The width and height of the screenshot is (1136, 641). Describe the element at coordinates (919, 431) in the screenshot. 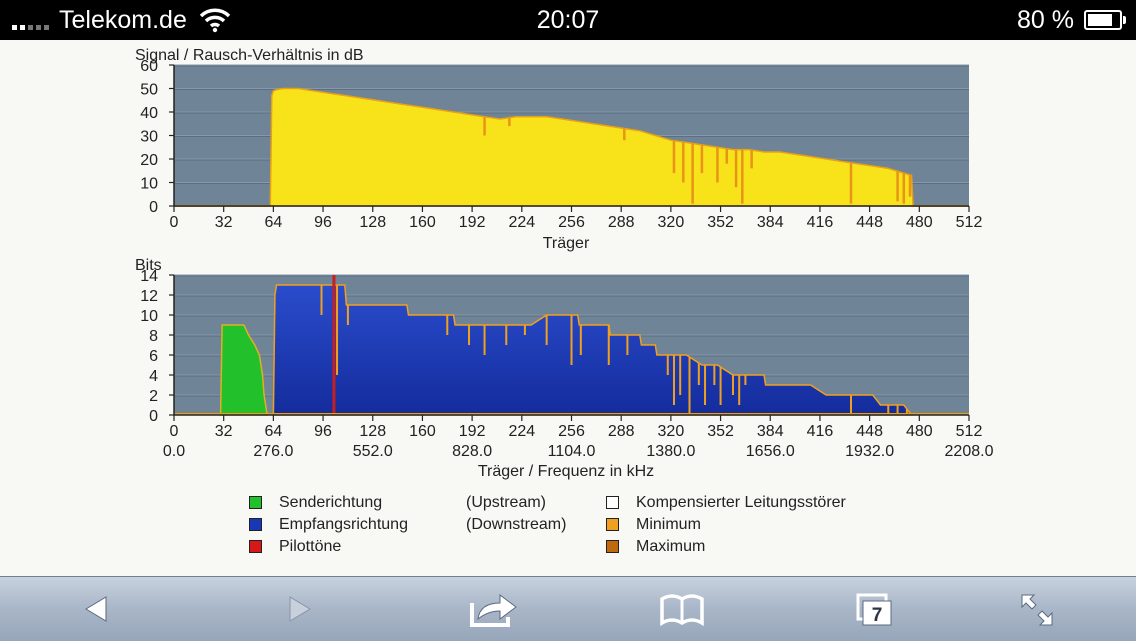

I see `bits-x-tick-label: 480` at that location.